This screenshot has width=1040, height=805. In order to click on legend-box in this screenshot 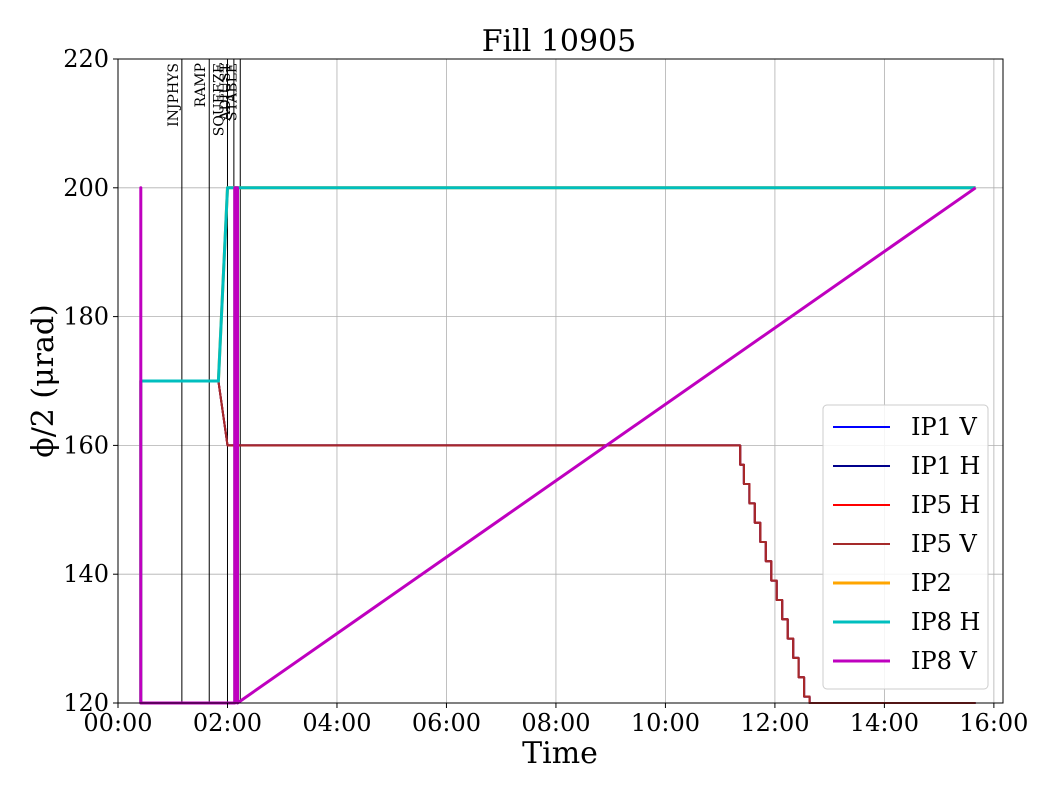, I will do `click(905, 547)`.